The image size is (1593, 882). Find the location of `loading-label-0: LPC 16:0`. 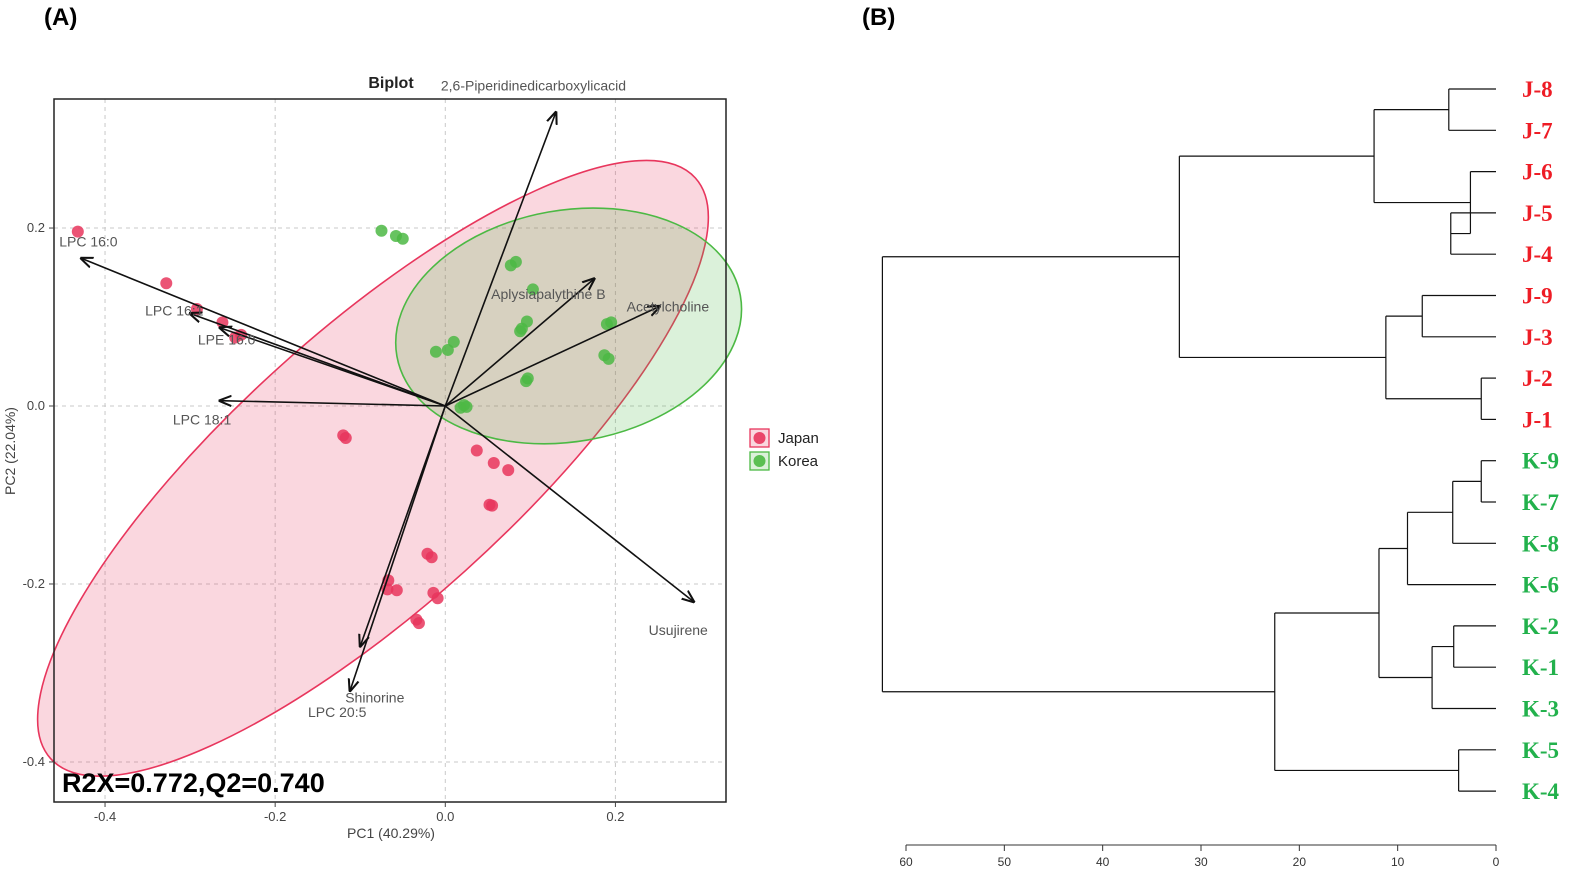

loading-label-0: LPC 16:0 is located at coordinates (88, 241).